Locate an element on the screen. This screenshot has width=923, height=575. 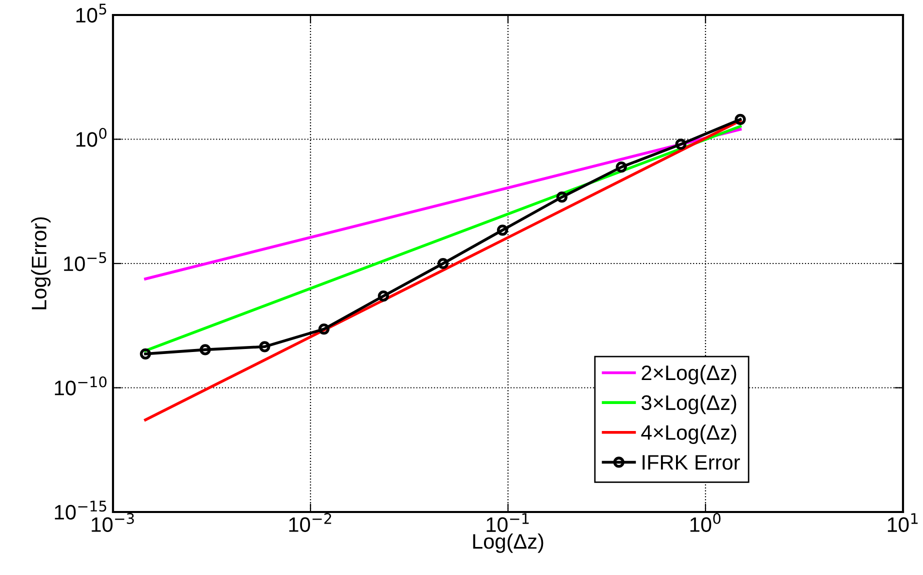
x-tick-label: 10$^{0}$ is located at coordinates (705, 522).